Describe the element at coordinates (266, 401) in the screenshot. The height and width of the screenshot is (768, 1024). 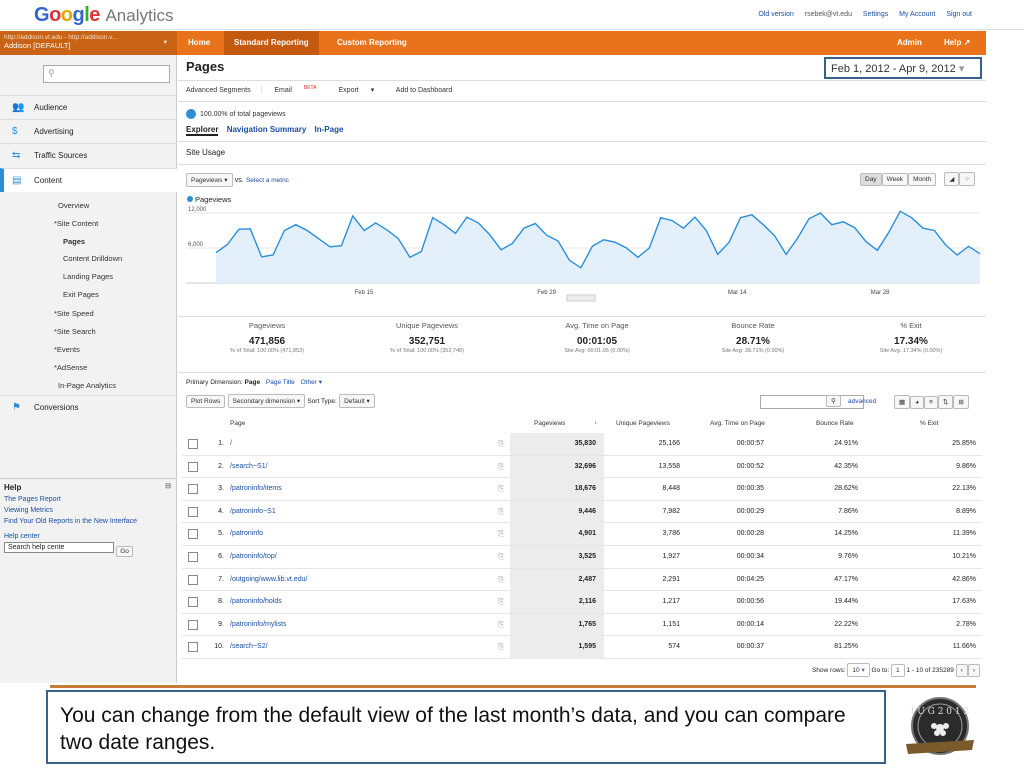
I see `secondary-dimension-select: Secondary dimension ▾` at that location.